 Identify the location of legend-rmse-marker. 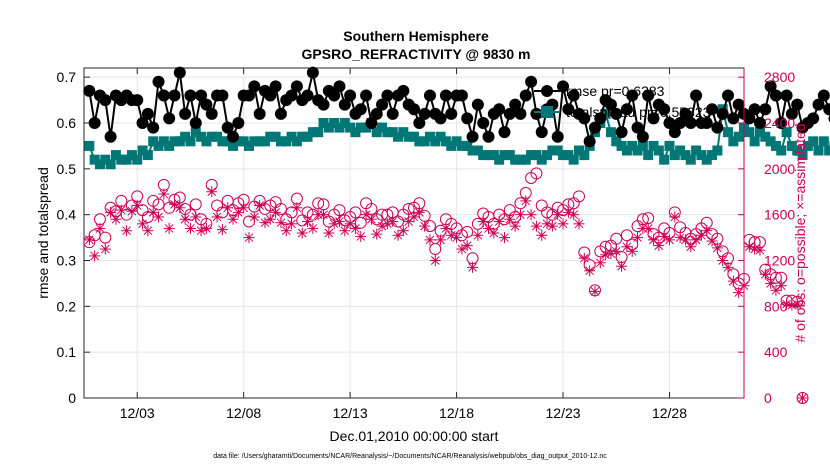
(547, 91).